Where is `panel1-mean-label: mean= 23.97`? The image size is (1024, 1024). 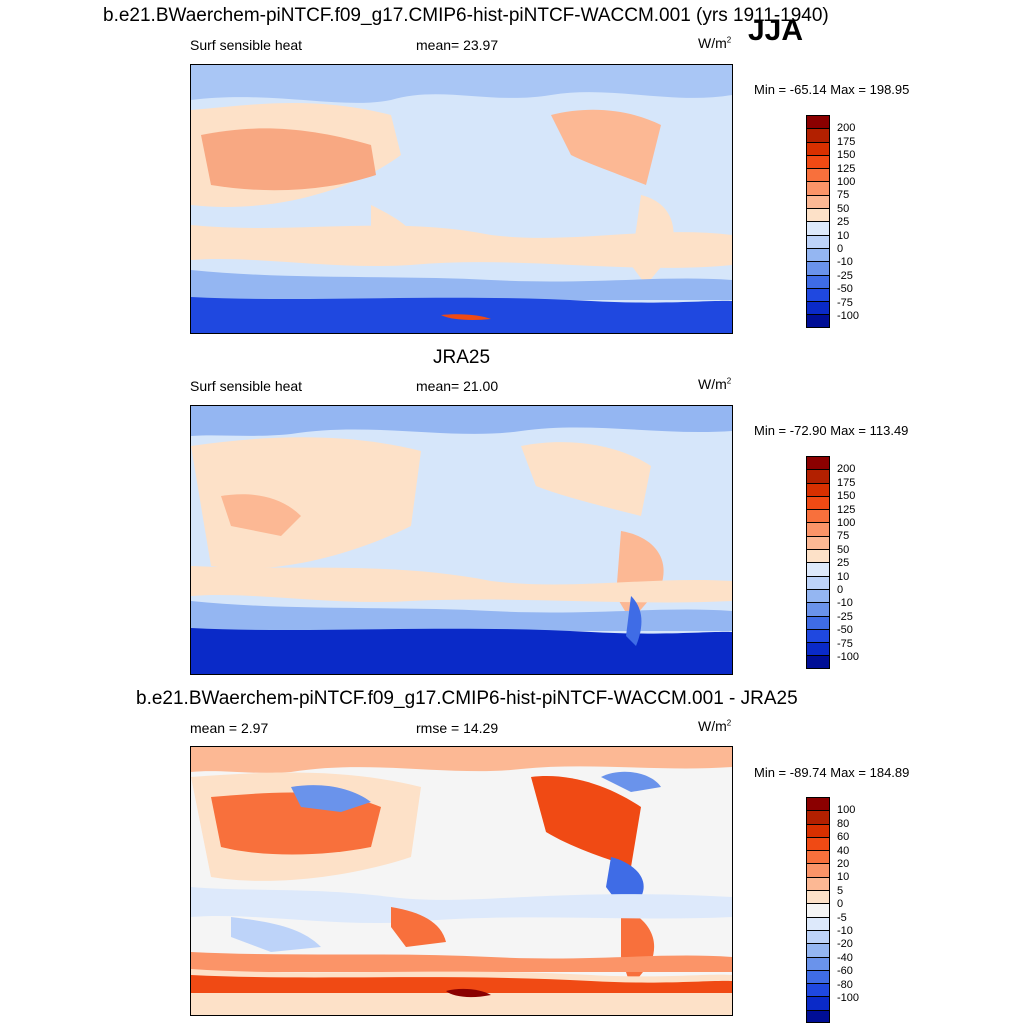 panel1-mean-label: mean= 23.97 is located at coordinates (457, 45).